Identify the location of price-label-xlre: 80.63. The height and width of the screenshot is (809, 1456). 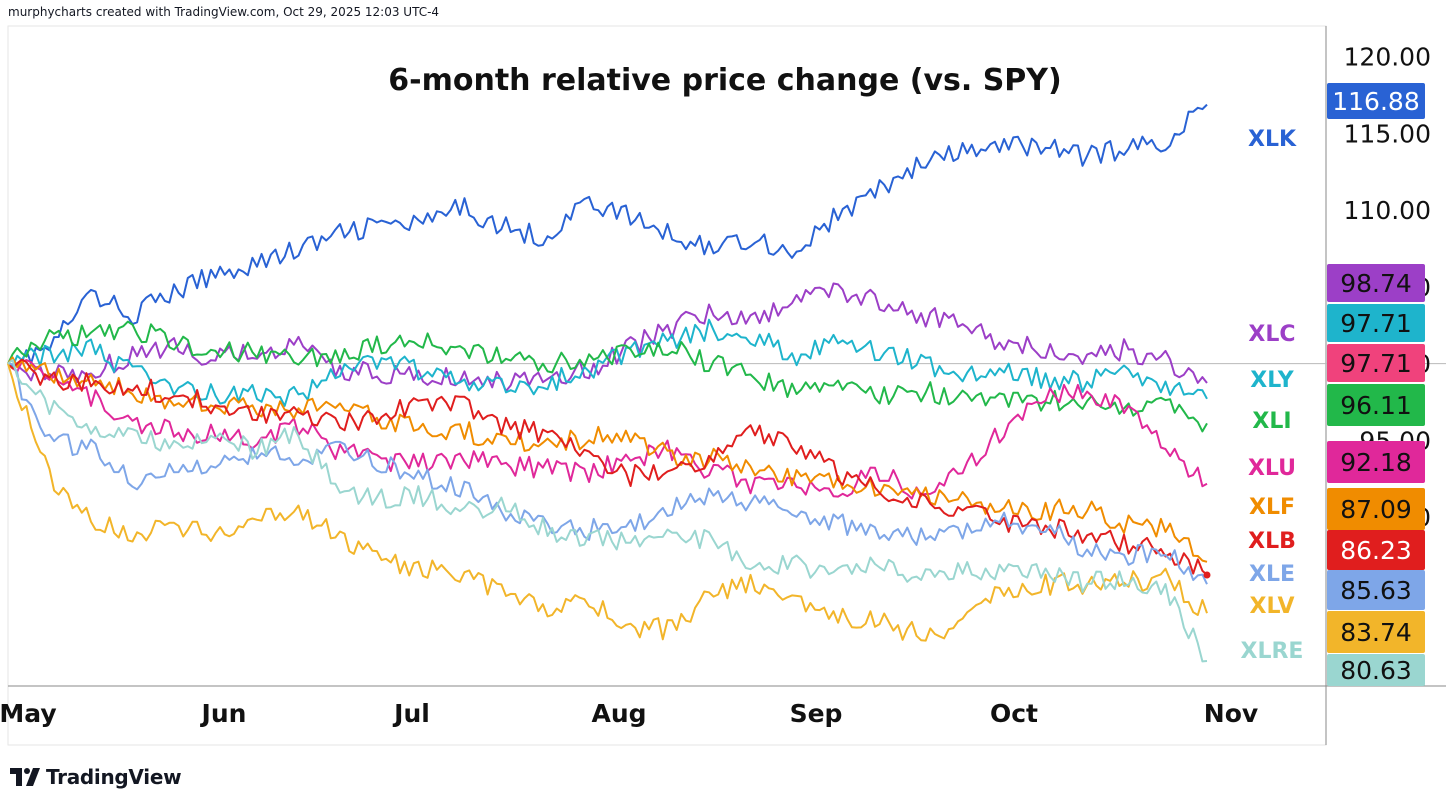
(1376, 670).